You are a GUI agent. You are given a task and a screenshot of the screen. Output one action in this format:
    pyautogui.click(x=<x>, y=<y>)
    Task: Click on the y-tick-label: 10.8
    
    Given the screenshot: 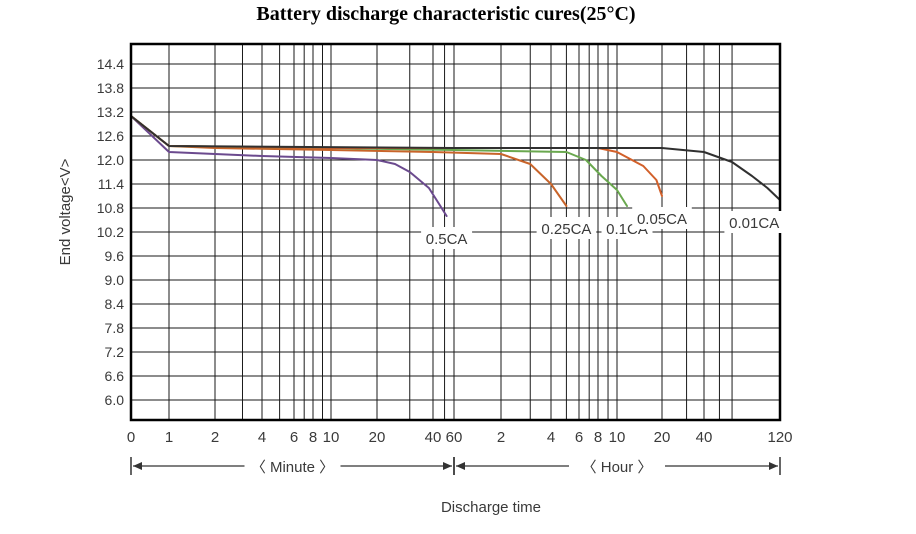 What is the action you would take?
    pyautogui.click(x=110, y=208)
    